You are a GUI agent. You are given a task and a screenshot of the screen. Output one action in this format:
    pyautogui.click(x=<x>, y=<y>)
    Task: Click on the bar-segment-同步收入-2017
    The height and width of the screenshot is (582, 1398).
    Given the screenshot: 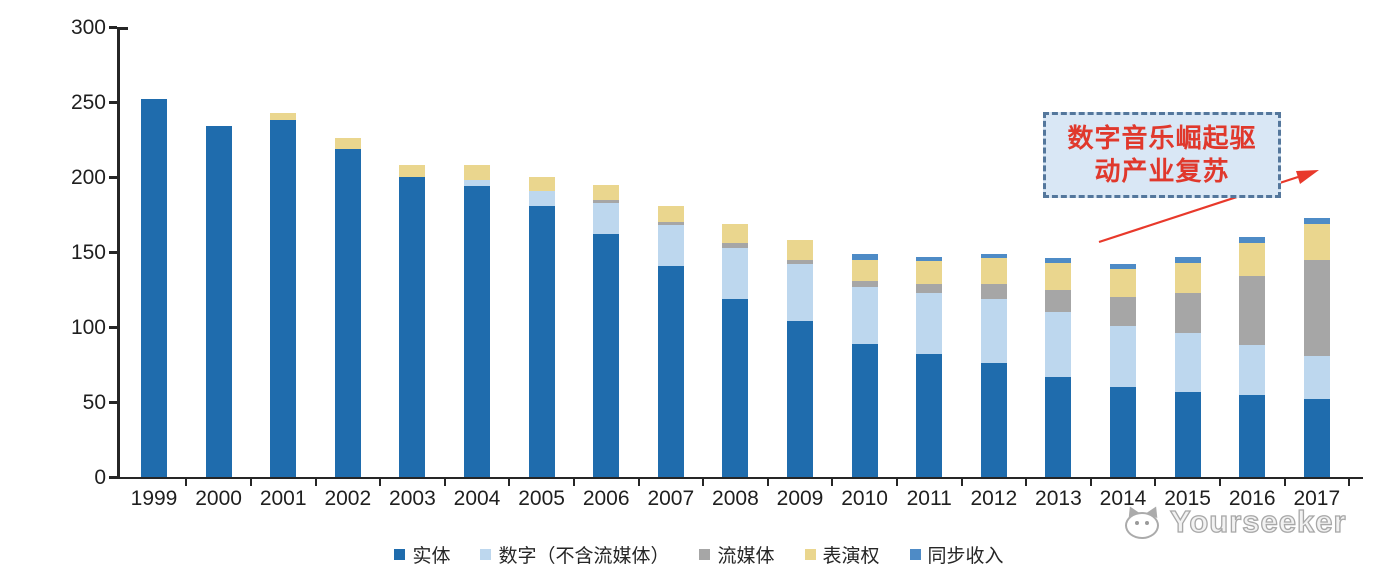 What is the action you would take?
    pyautogui.click(x=1316, y=220)
    